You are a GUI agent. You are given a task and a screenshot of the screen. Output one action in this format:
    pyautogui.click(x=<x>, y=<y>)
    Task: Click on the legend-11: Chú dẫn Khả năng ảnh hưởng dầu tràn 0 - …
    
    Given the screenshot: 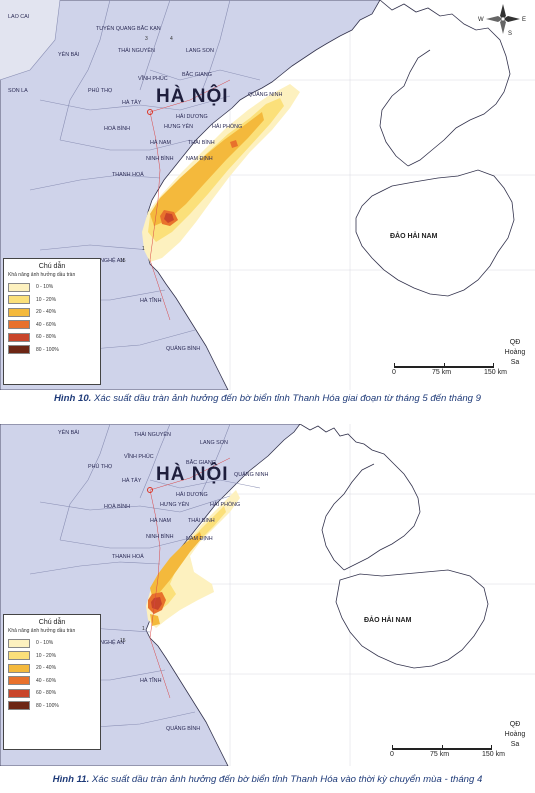 What is the action you would take?
    pyautogui.click(x=52, y=682)
    